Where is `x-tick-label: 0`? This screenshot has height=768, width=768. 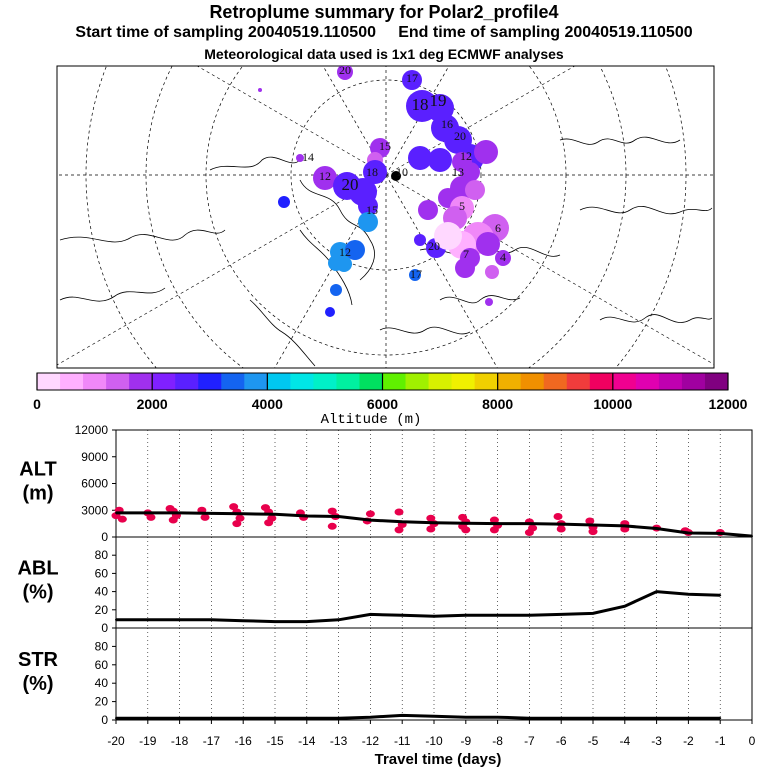 x-tick-label: 0 is located at coordinates (752, 741).